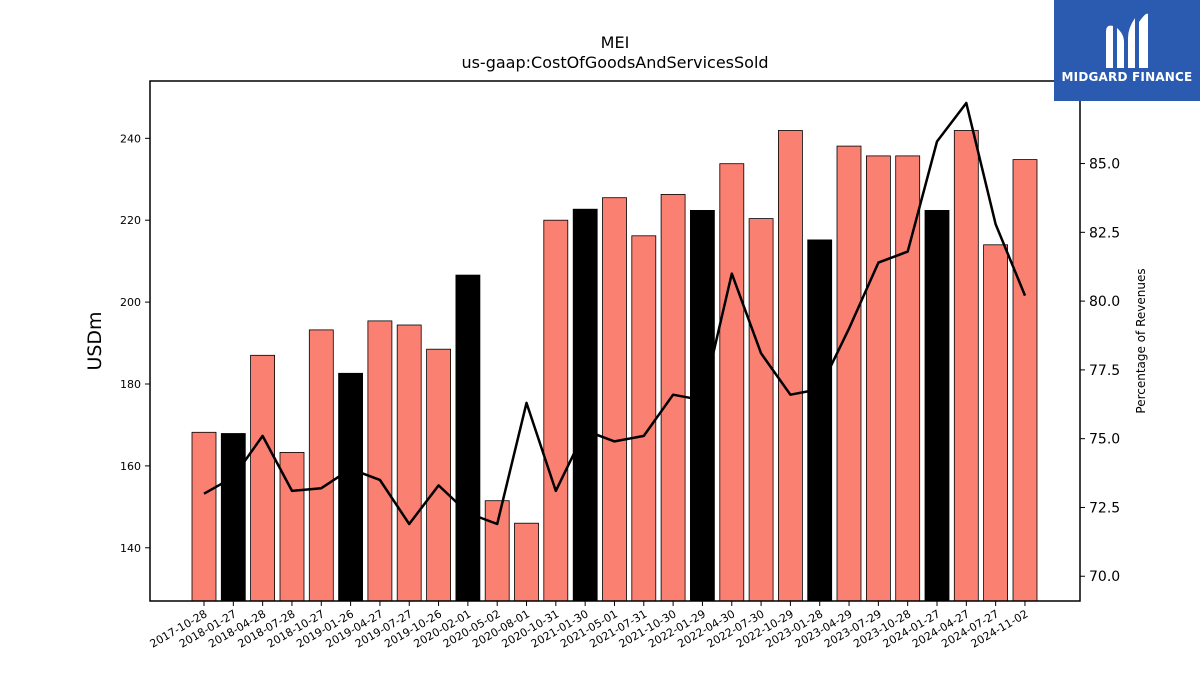 The height and width of the screenshot is (675, 1200). Describe the element at coordinates (1127, 41) in the screenshot. I see `midgard-logo-icon` at that location.